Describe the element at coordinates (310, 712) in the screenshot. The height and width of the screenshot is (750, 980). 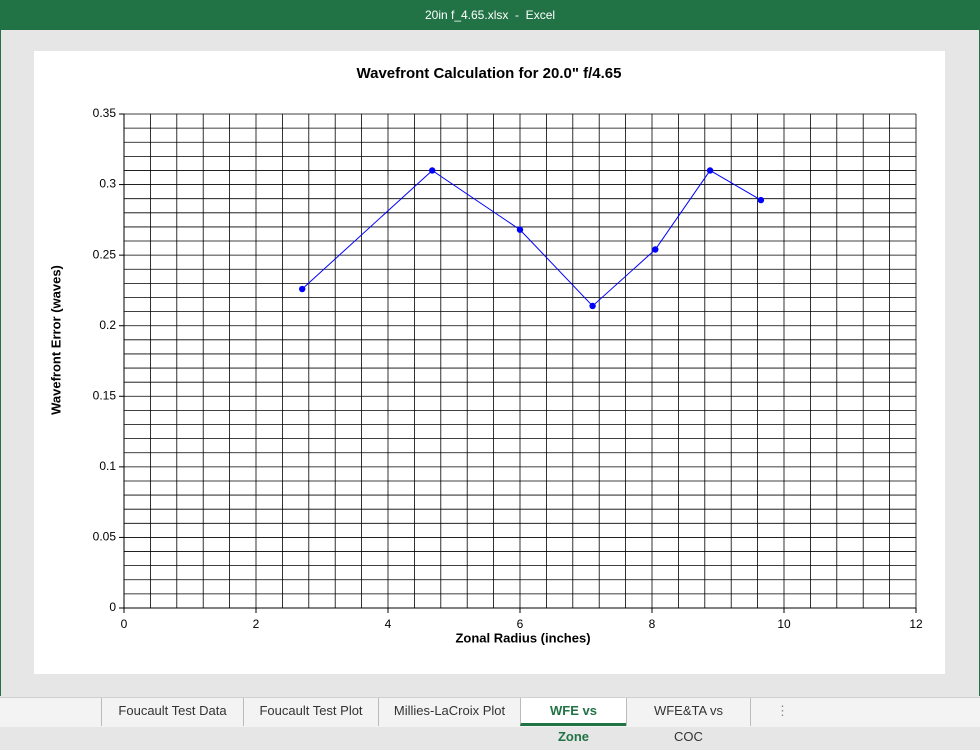
I see `sheet-tab: Foucault Test Plot` at that location.